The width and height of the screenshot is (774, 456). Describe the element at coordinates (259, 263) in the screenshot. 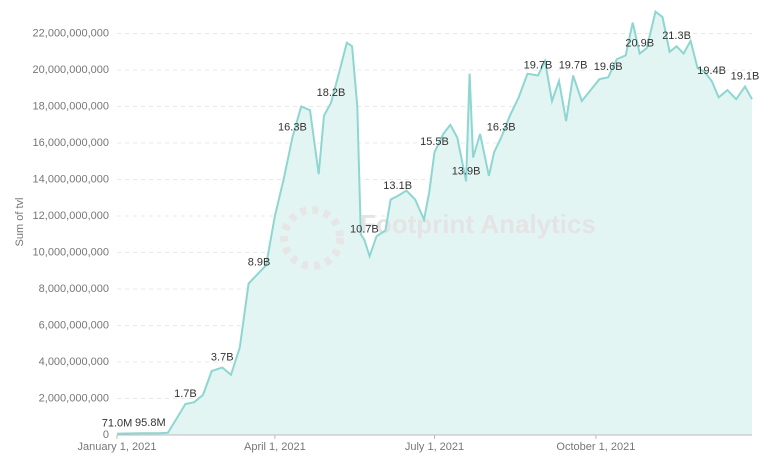

I see `data-label: 8.9B` at that location.